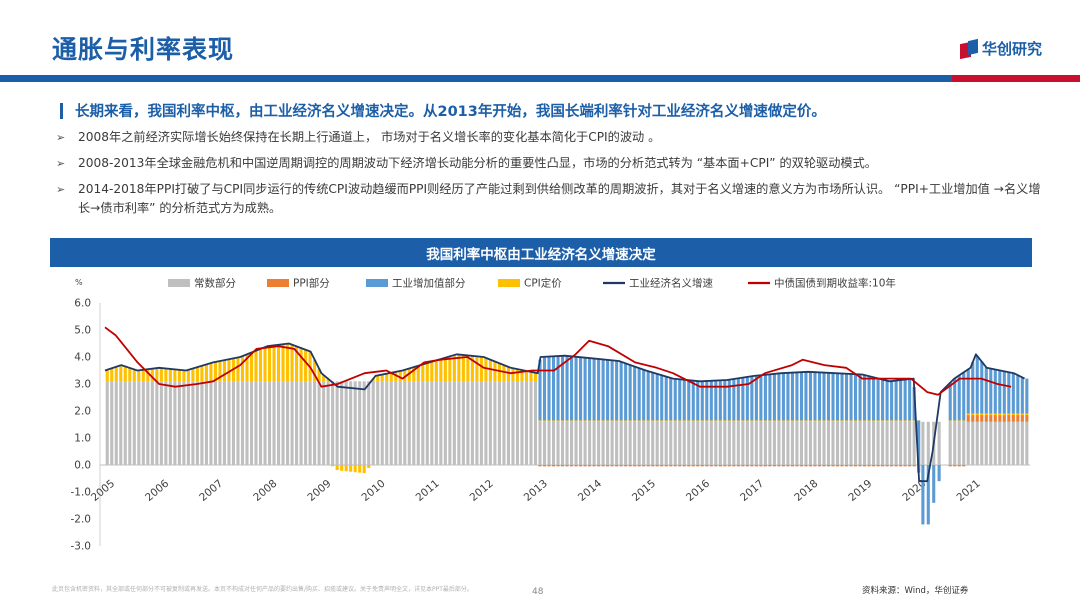 The height and width of the screenshot is (608, 1080). Describe the element at coordinates (311, 283) in the screenshot. I see `legend-label: PPI部分` at that location.